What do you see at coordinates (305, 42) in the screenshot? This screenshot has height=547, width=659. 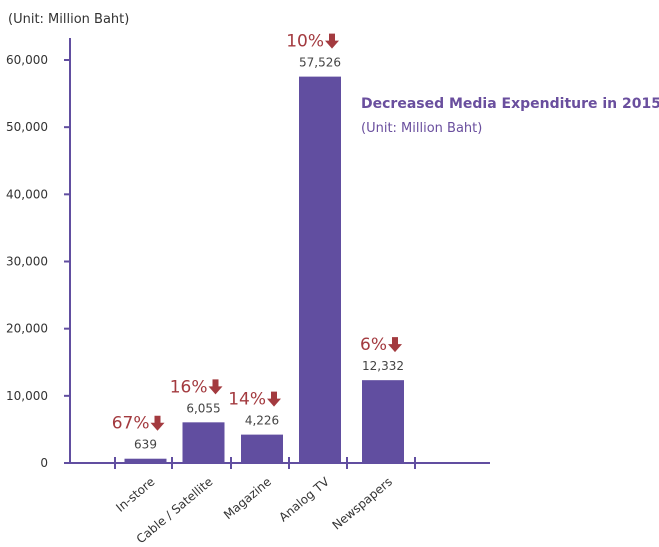 I see `percent-change-label: 10%` at bounding box center [305, 42].